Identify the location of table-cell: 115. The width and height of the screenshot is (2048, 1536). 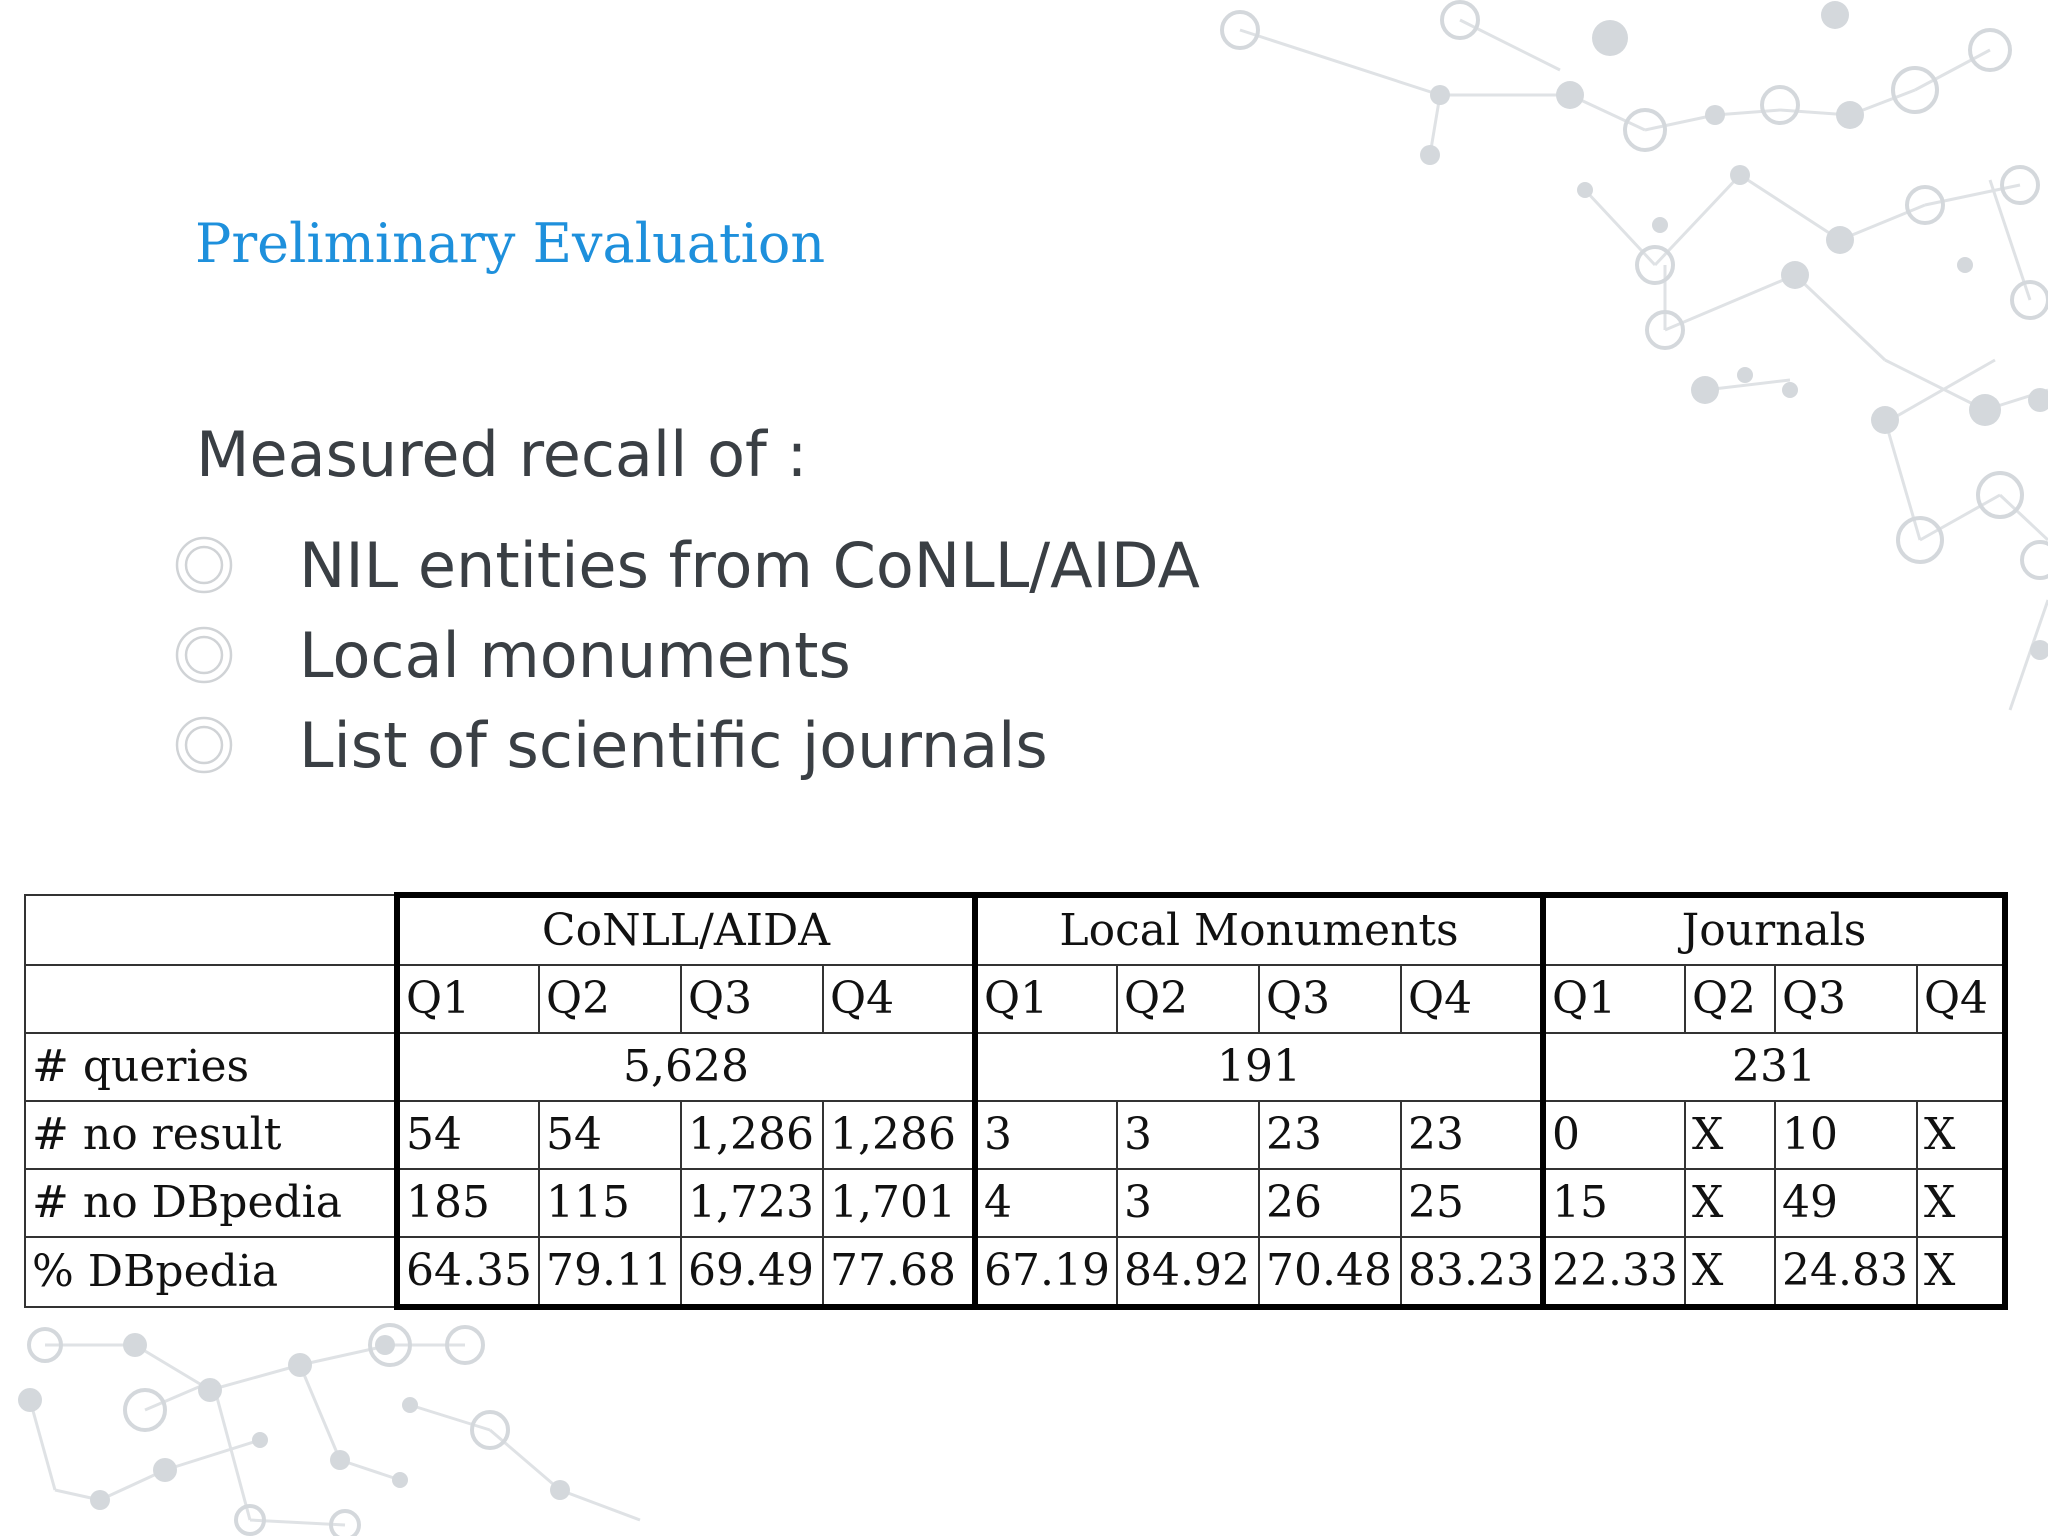
(610, 1203).